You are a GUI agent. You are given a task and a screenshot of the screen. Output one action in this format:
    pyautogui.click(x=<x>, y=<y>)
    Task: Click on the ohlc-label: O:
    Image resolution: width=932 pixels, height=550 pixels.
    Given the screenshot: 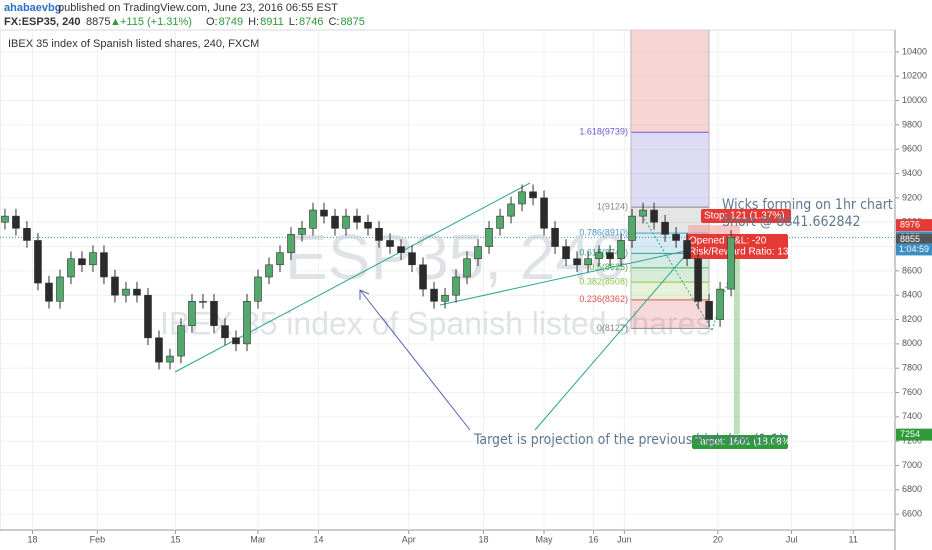 What is the action you would take?
    pyautogui.click(x=212, y=22)
    